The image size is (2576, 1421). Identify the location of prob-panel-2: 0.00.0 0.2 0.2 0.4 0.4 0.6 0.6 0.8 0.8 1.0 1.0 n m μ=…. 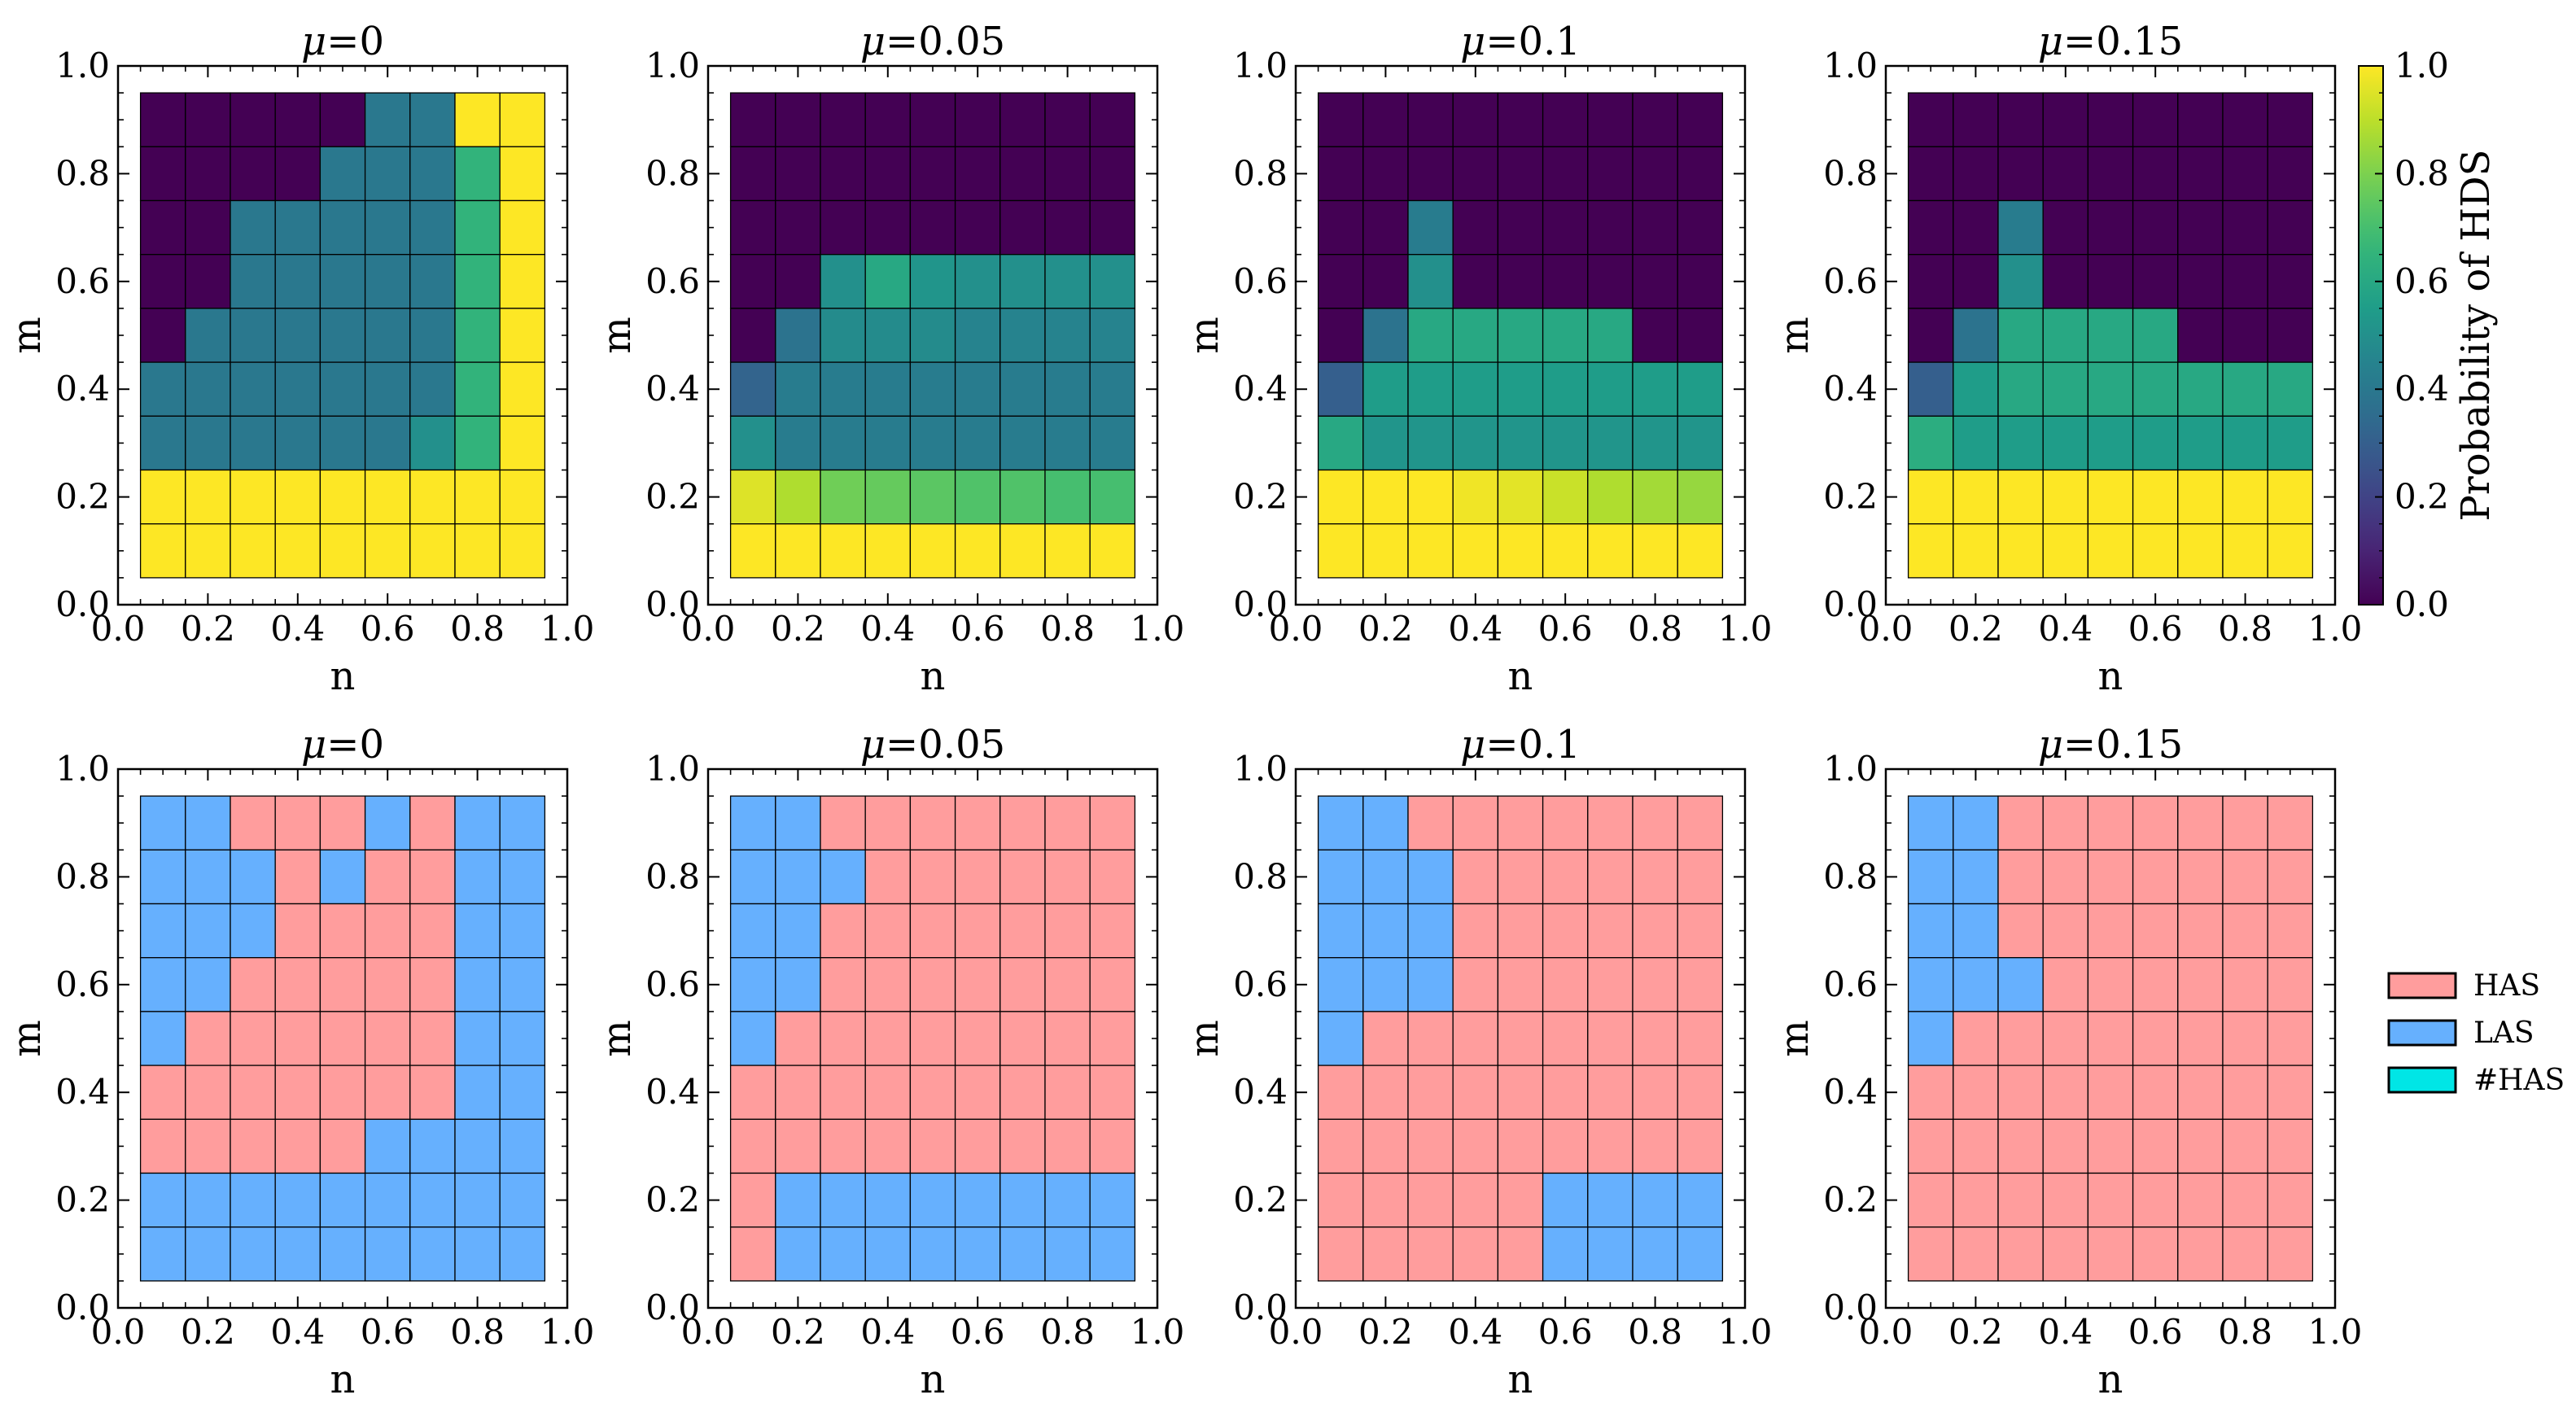
(1477, 359).